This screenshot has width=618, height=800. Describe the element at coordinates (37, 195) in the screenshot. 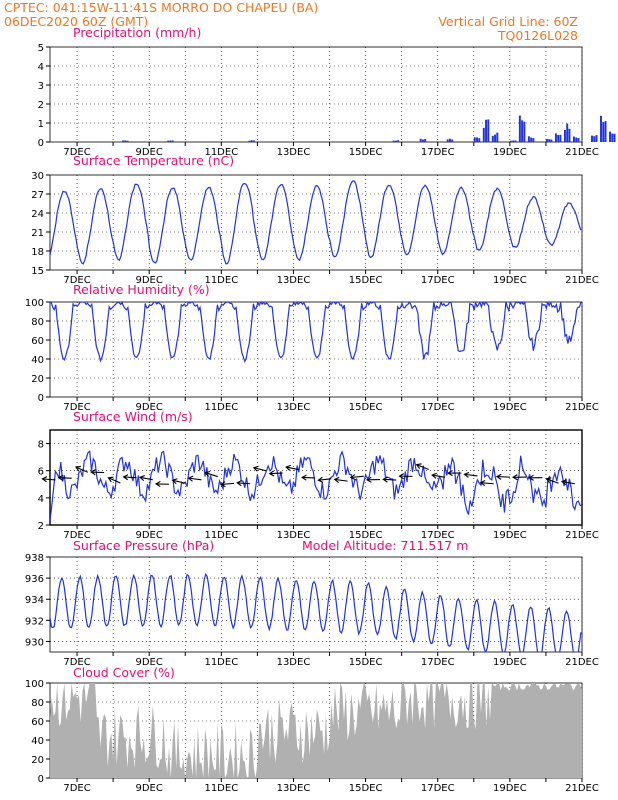

I see `temp-ytick-label: 27` at that location.